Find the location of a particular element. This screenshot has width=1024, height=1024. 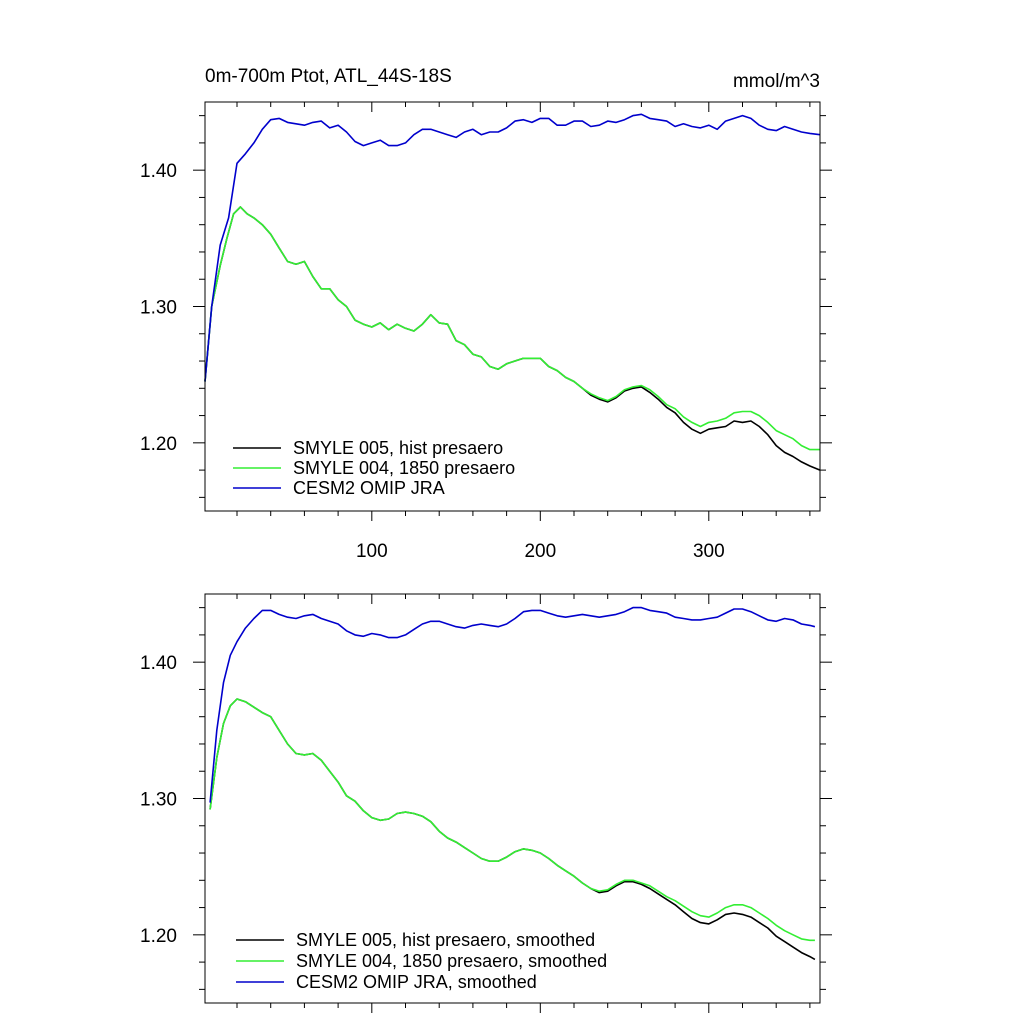

legend-label: SMYLE 004, 1850 presaero, smoothed is located at coordinates (451, 961).